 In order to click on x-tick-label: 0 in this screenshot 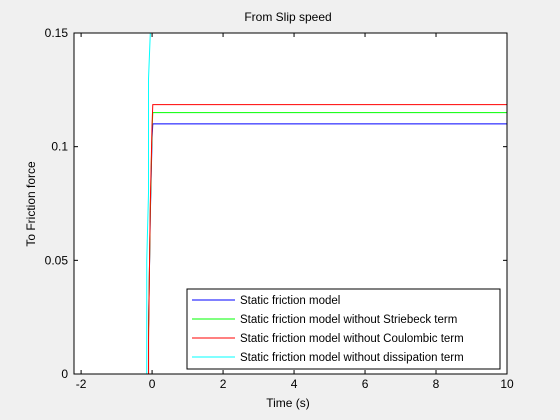, I will do `click(152, 384)`.